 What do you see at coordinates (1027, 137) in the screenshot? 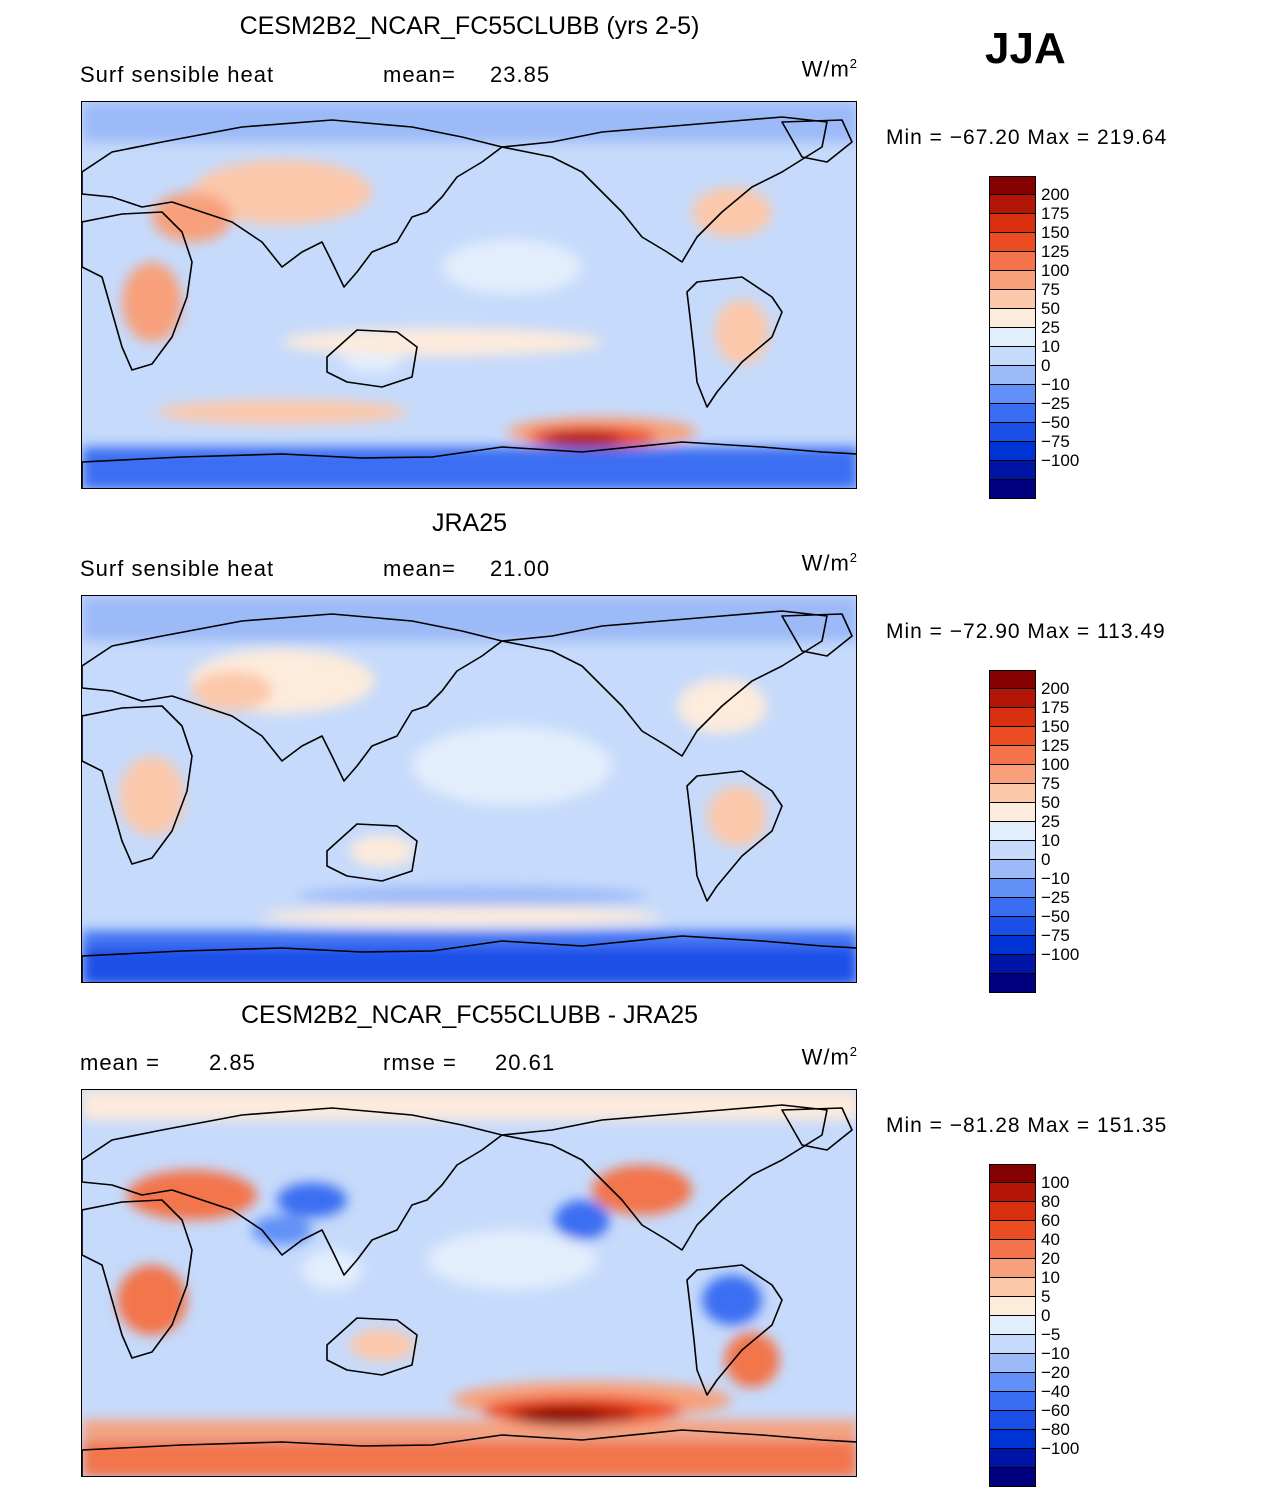
I see `panel-1-minmax: Min = −67.20 Max = 219.64` at bounding box center [1027, 137].